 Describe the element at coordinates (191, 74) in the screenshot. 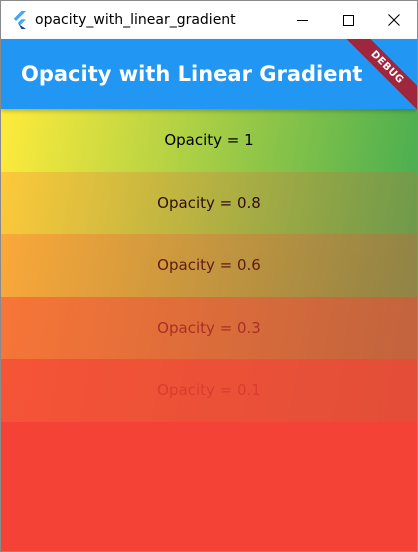

I see `app-bar-title: Opacity with Linear Gradient` at that location.